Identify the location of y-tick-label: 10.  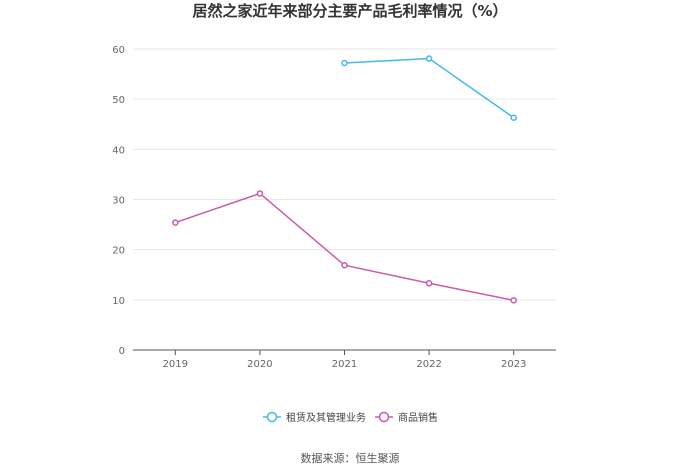
(118, 301).